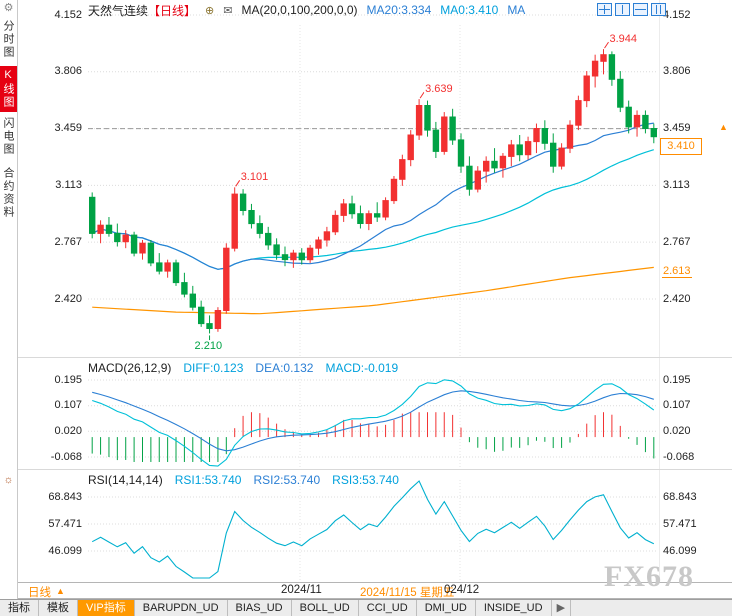  Describe the element at coordinates (631, 9) in the screenshot. I see `window-layout-controls` at that location.